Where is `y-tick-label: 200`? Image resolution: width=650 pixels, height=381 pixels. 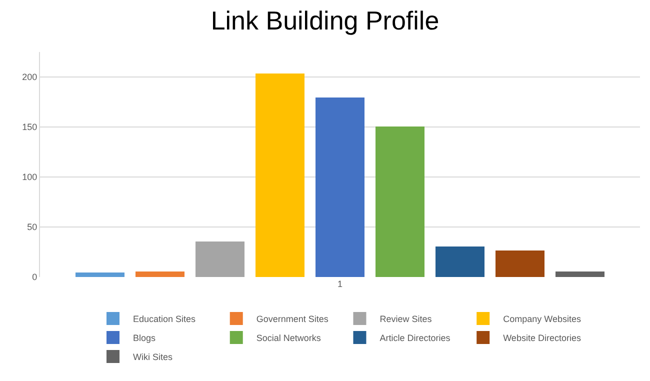 y-tick-label: 200 is located at coordinates (30, 77).